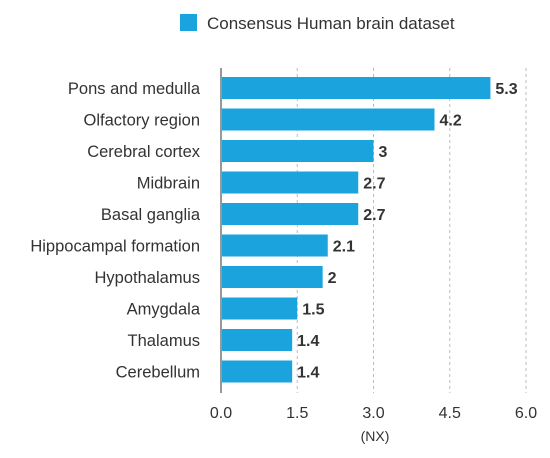 The height and width of the screenshot is (458, 550). Describe the element at coordinates (221, 413) in the screenshot. I see `x-tick-label: 0.0` at that location.